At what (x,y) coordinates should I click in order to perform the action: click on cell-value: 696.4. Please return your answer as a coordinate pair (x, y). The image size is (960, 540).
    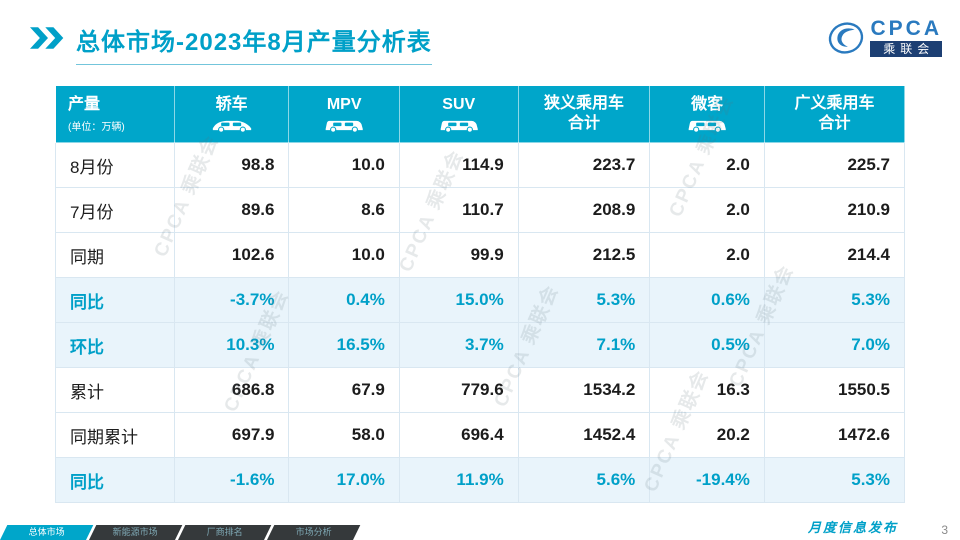
    Looking at the image, I should click on (458, 435).